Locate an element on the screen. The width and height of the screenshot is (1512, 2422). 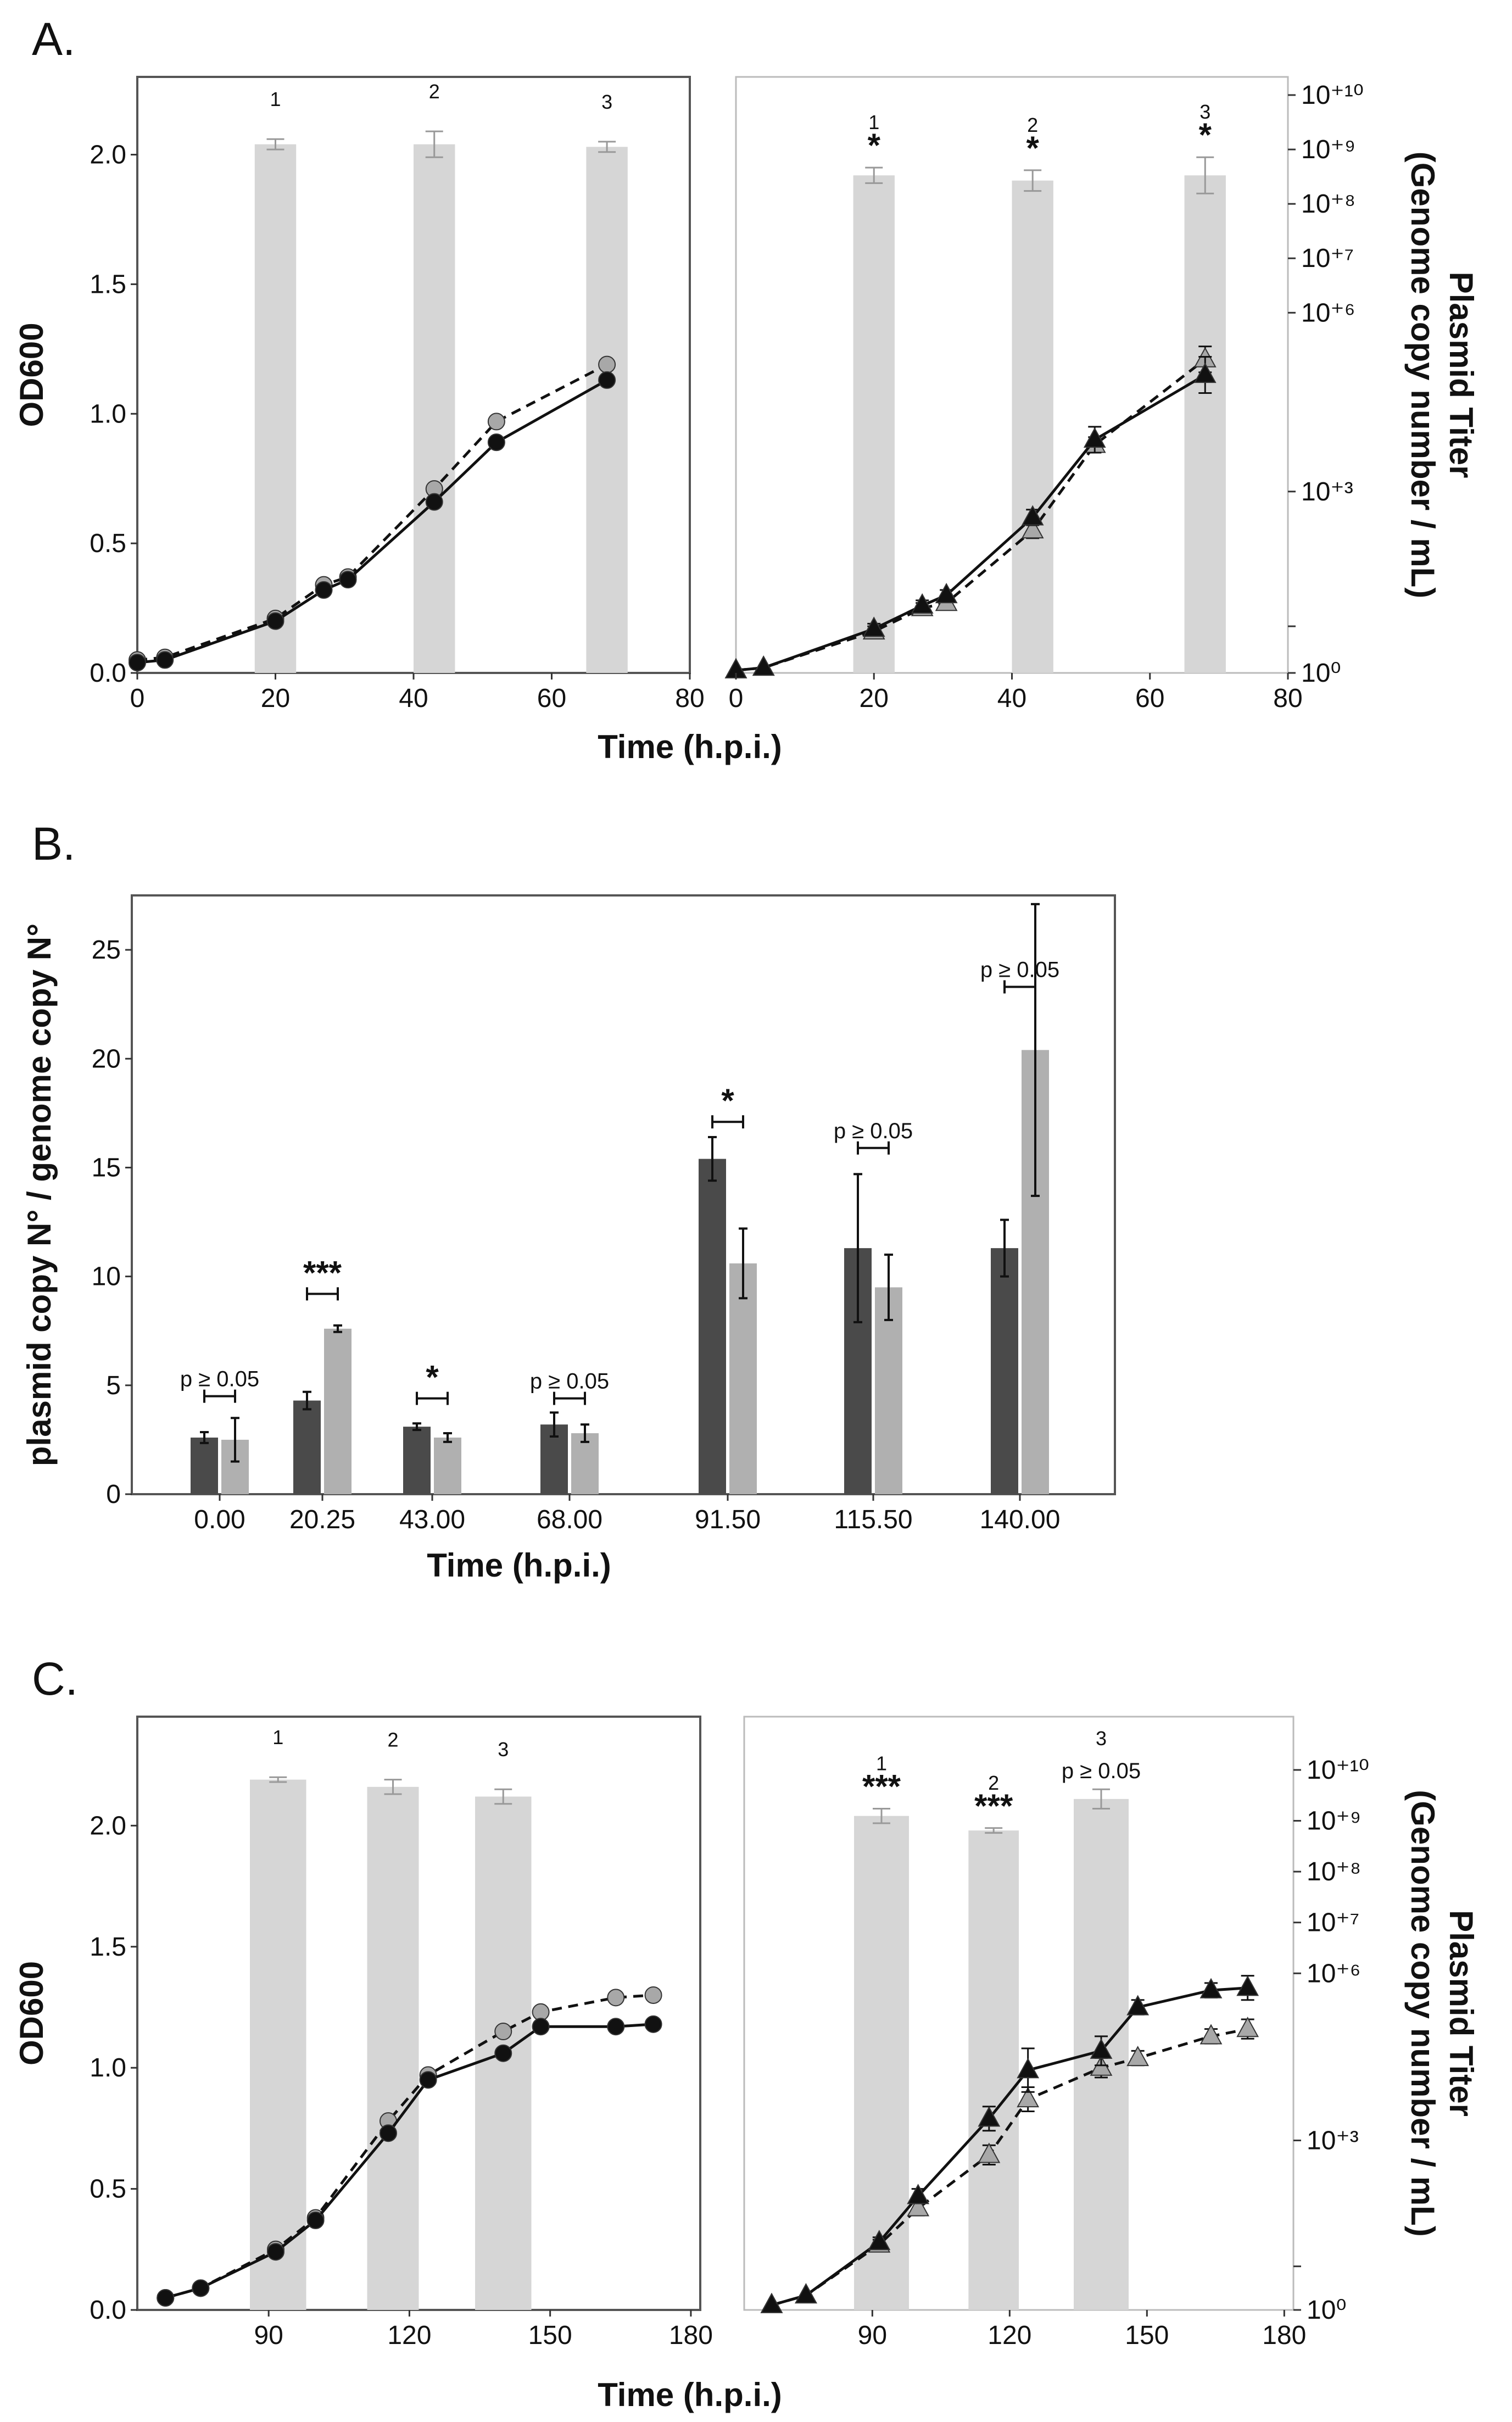
right-axis-subtitle: (Genome copy number / mL) is located at coordinates (1422, 2013).